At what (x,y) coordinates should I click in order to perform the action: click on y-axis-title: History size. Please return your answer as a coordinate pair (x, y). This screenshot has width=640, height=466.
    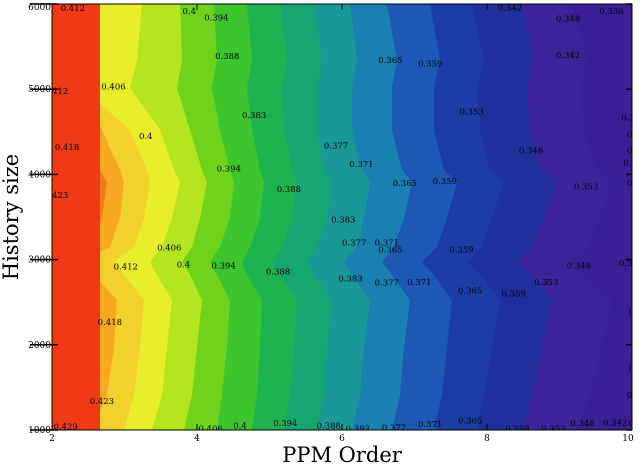
    Looking at the image, I should click on (11, 217).